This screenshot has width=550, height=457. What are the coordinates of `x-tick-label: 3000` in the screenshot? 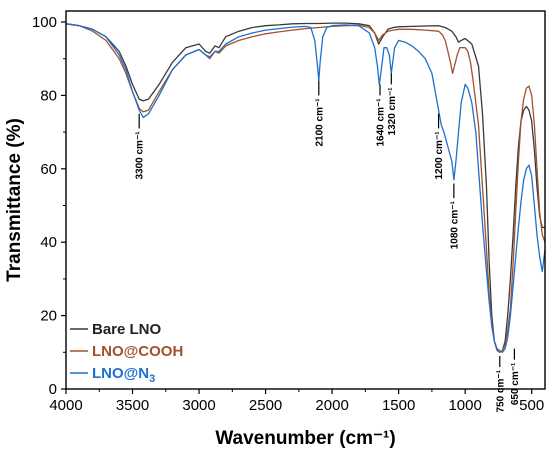 It's located at (198, 405).